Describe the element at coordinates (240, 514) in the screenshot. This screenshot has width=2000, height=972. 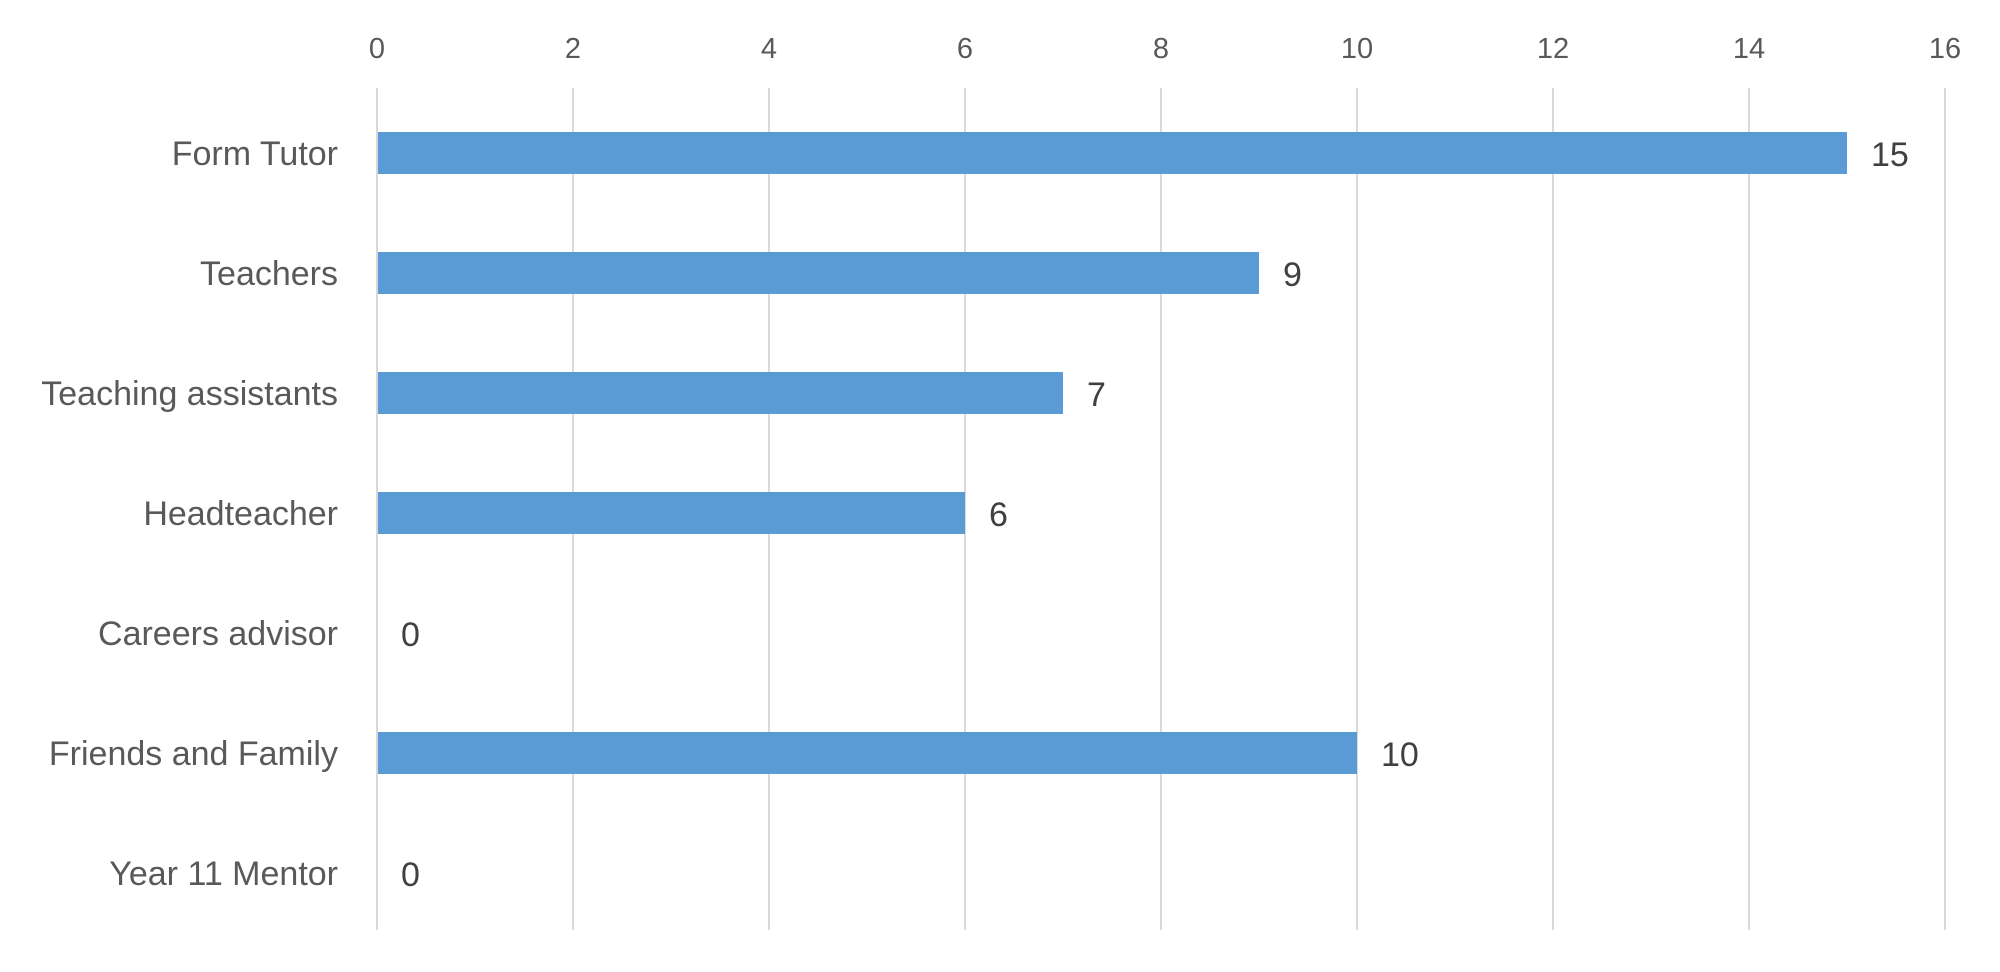
I see `category-label: Headteacher` at that location.